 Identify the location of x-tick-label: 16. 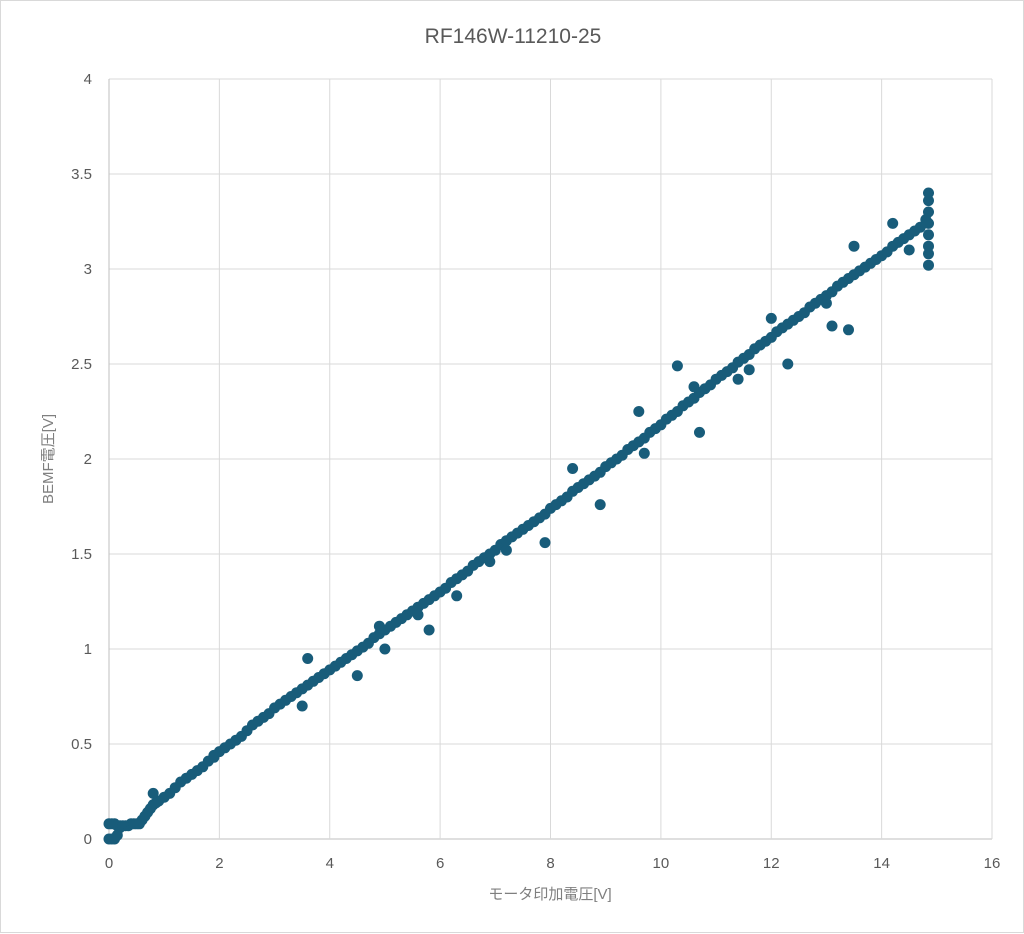
(992, 863).